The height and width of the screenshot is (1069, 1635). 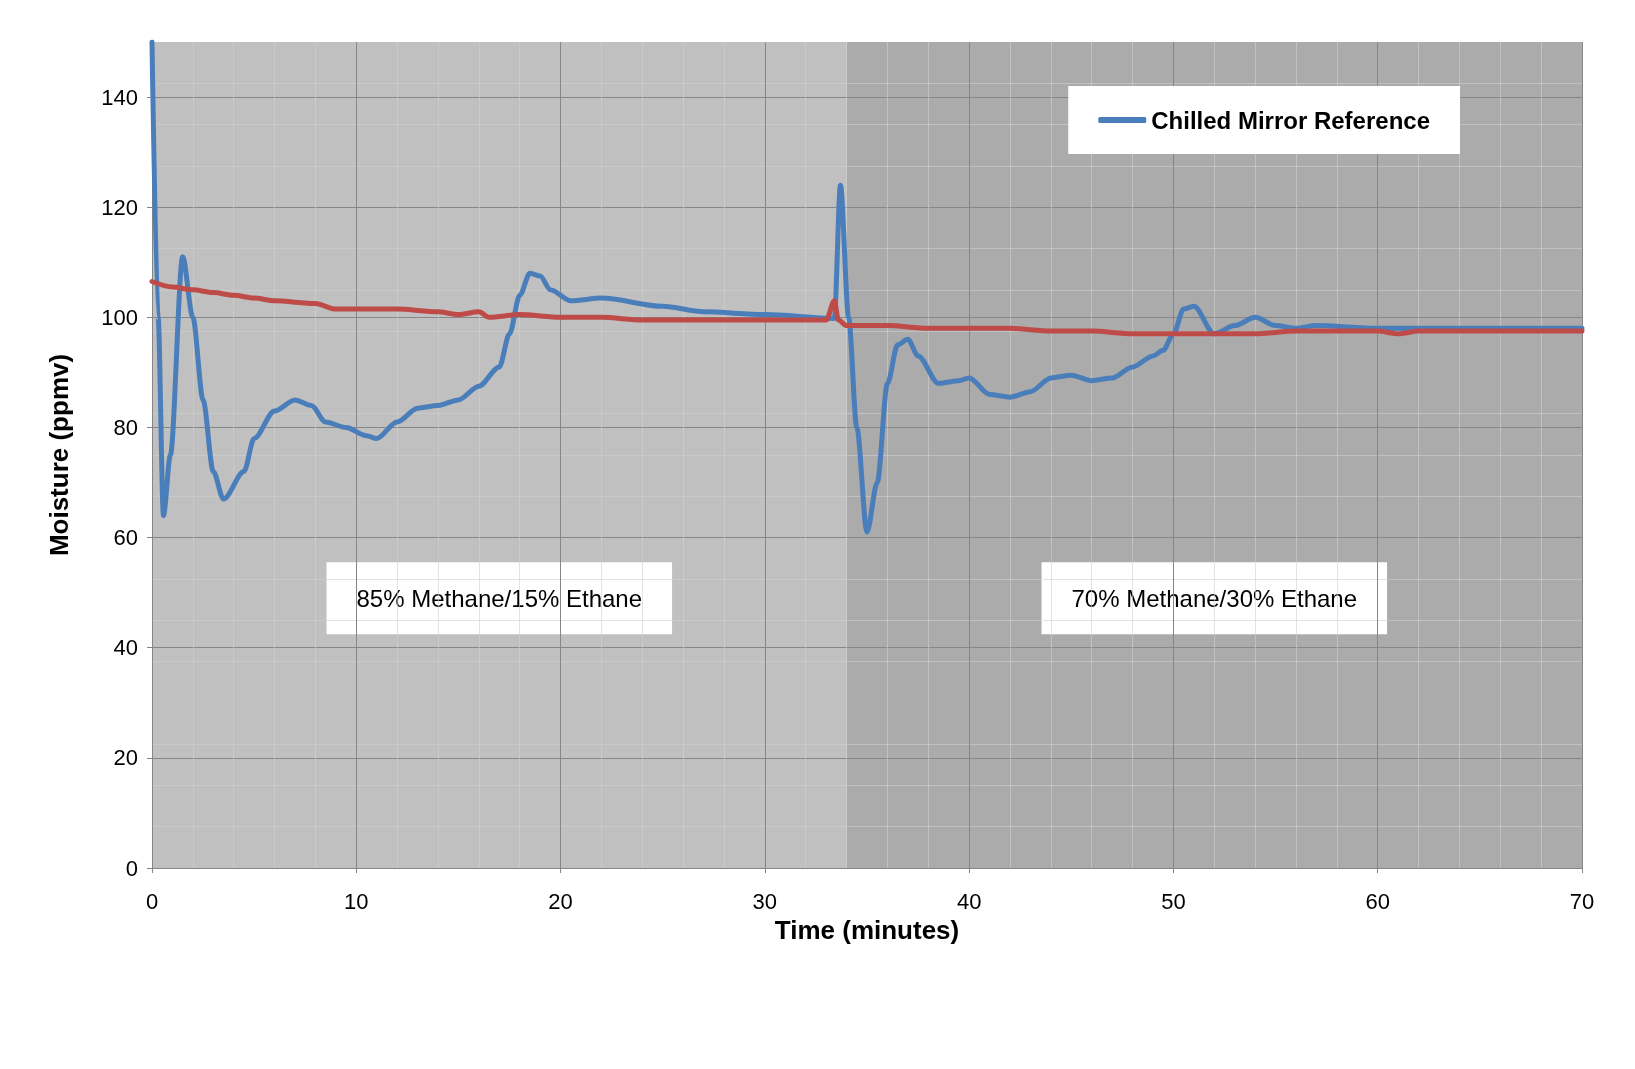 What do you see at coordinates (59, 455) in the screenshot?
I see `y-axis-title: Moisture (ppmv)` at bounding box center [59, 455].